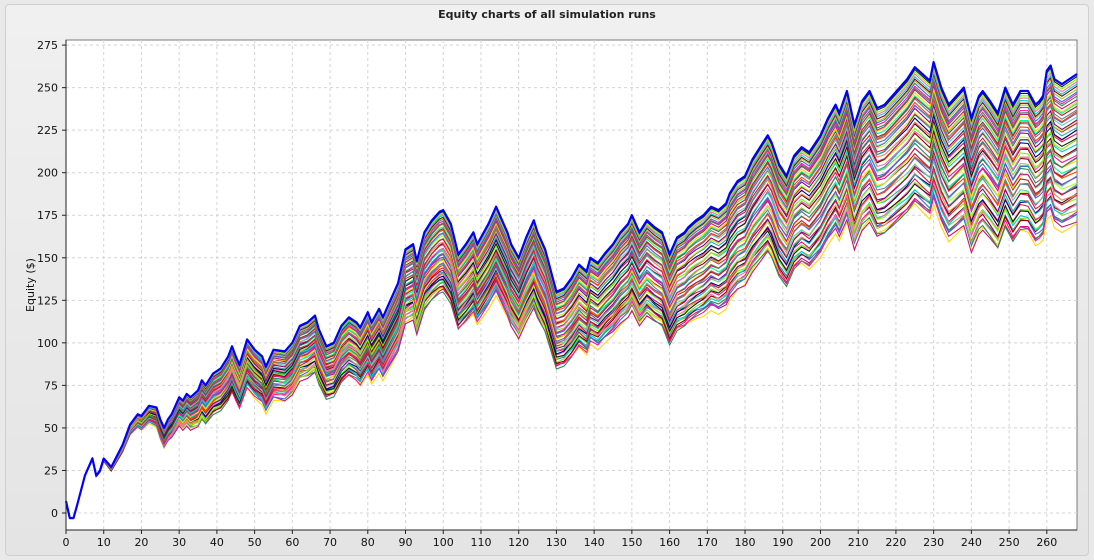 The image size is (1094, 560). What do you see at coordinates (556, 542) in the screenshot?
I see `x-tick-label: 130` at bounding box center [556, 542].